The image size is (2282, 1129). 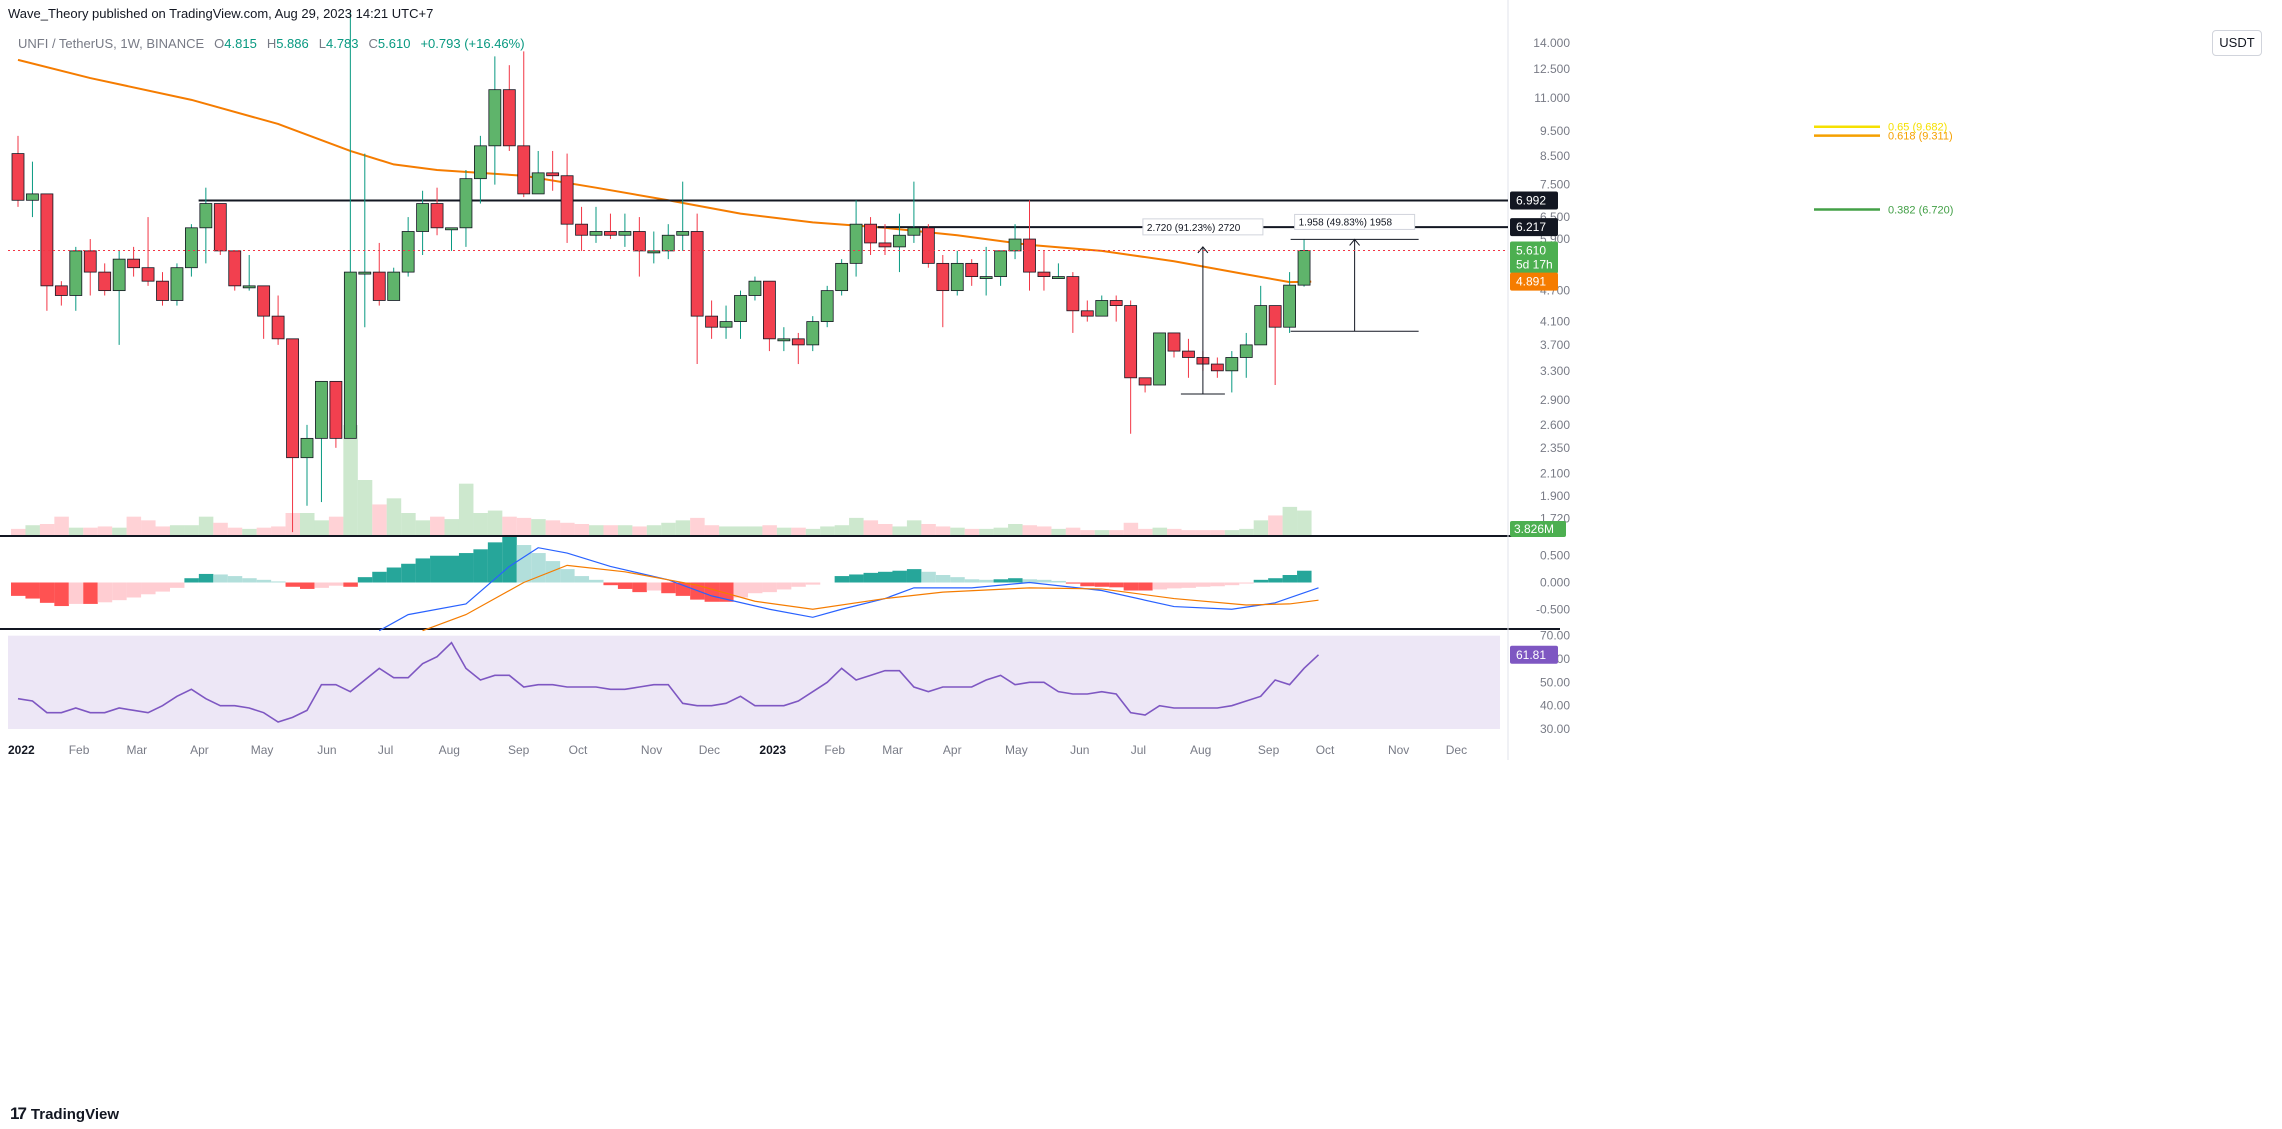 What do you see at coordinates (2237, 43) in the screenshot?
I see `currency-button: USDT` at bounding box center [2237, 43].